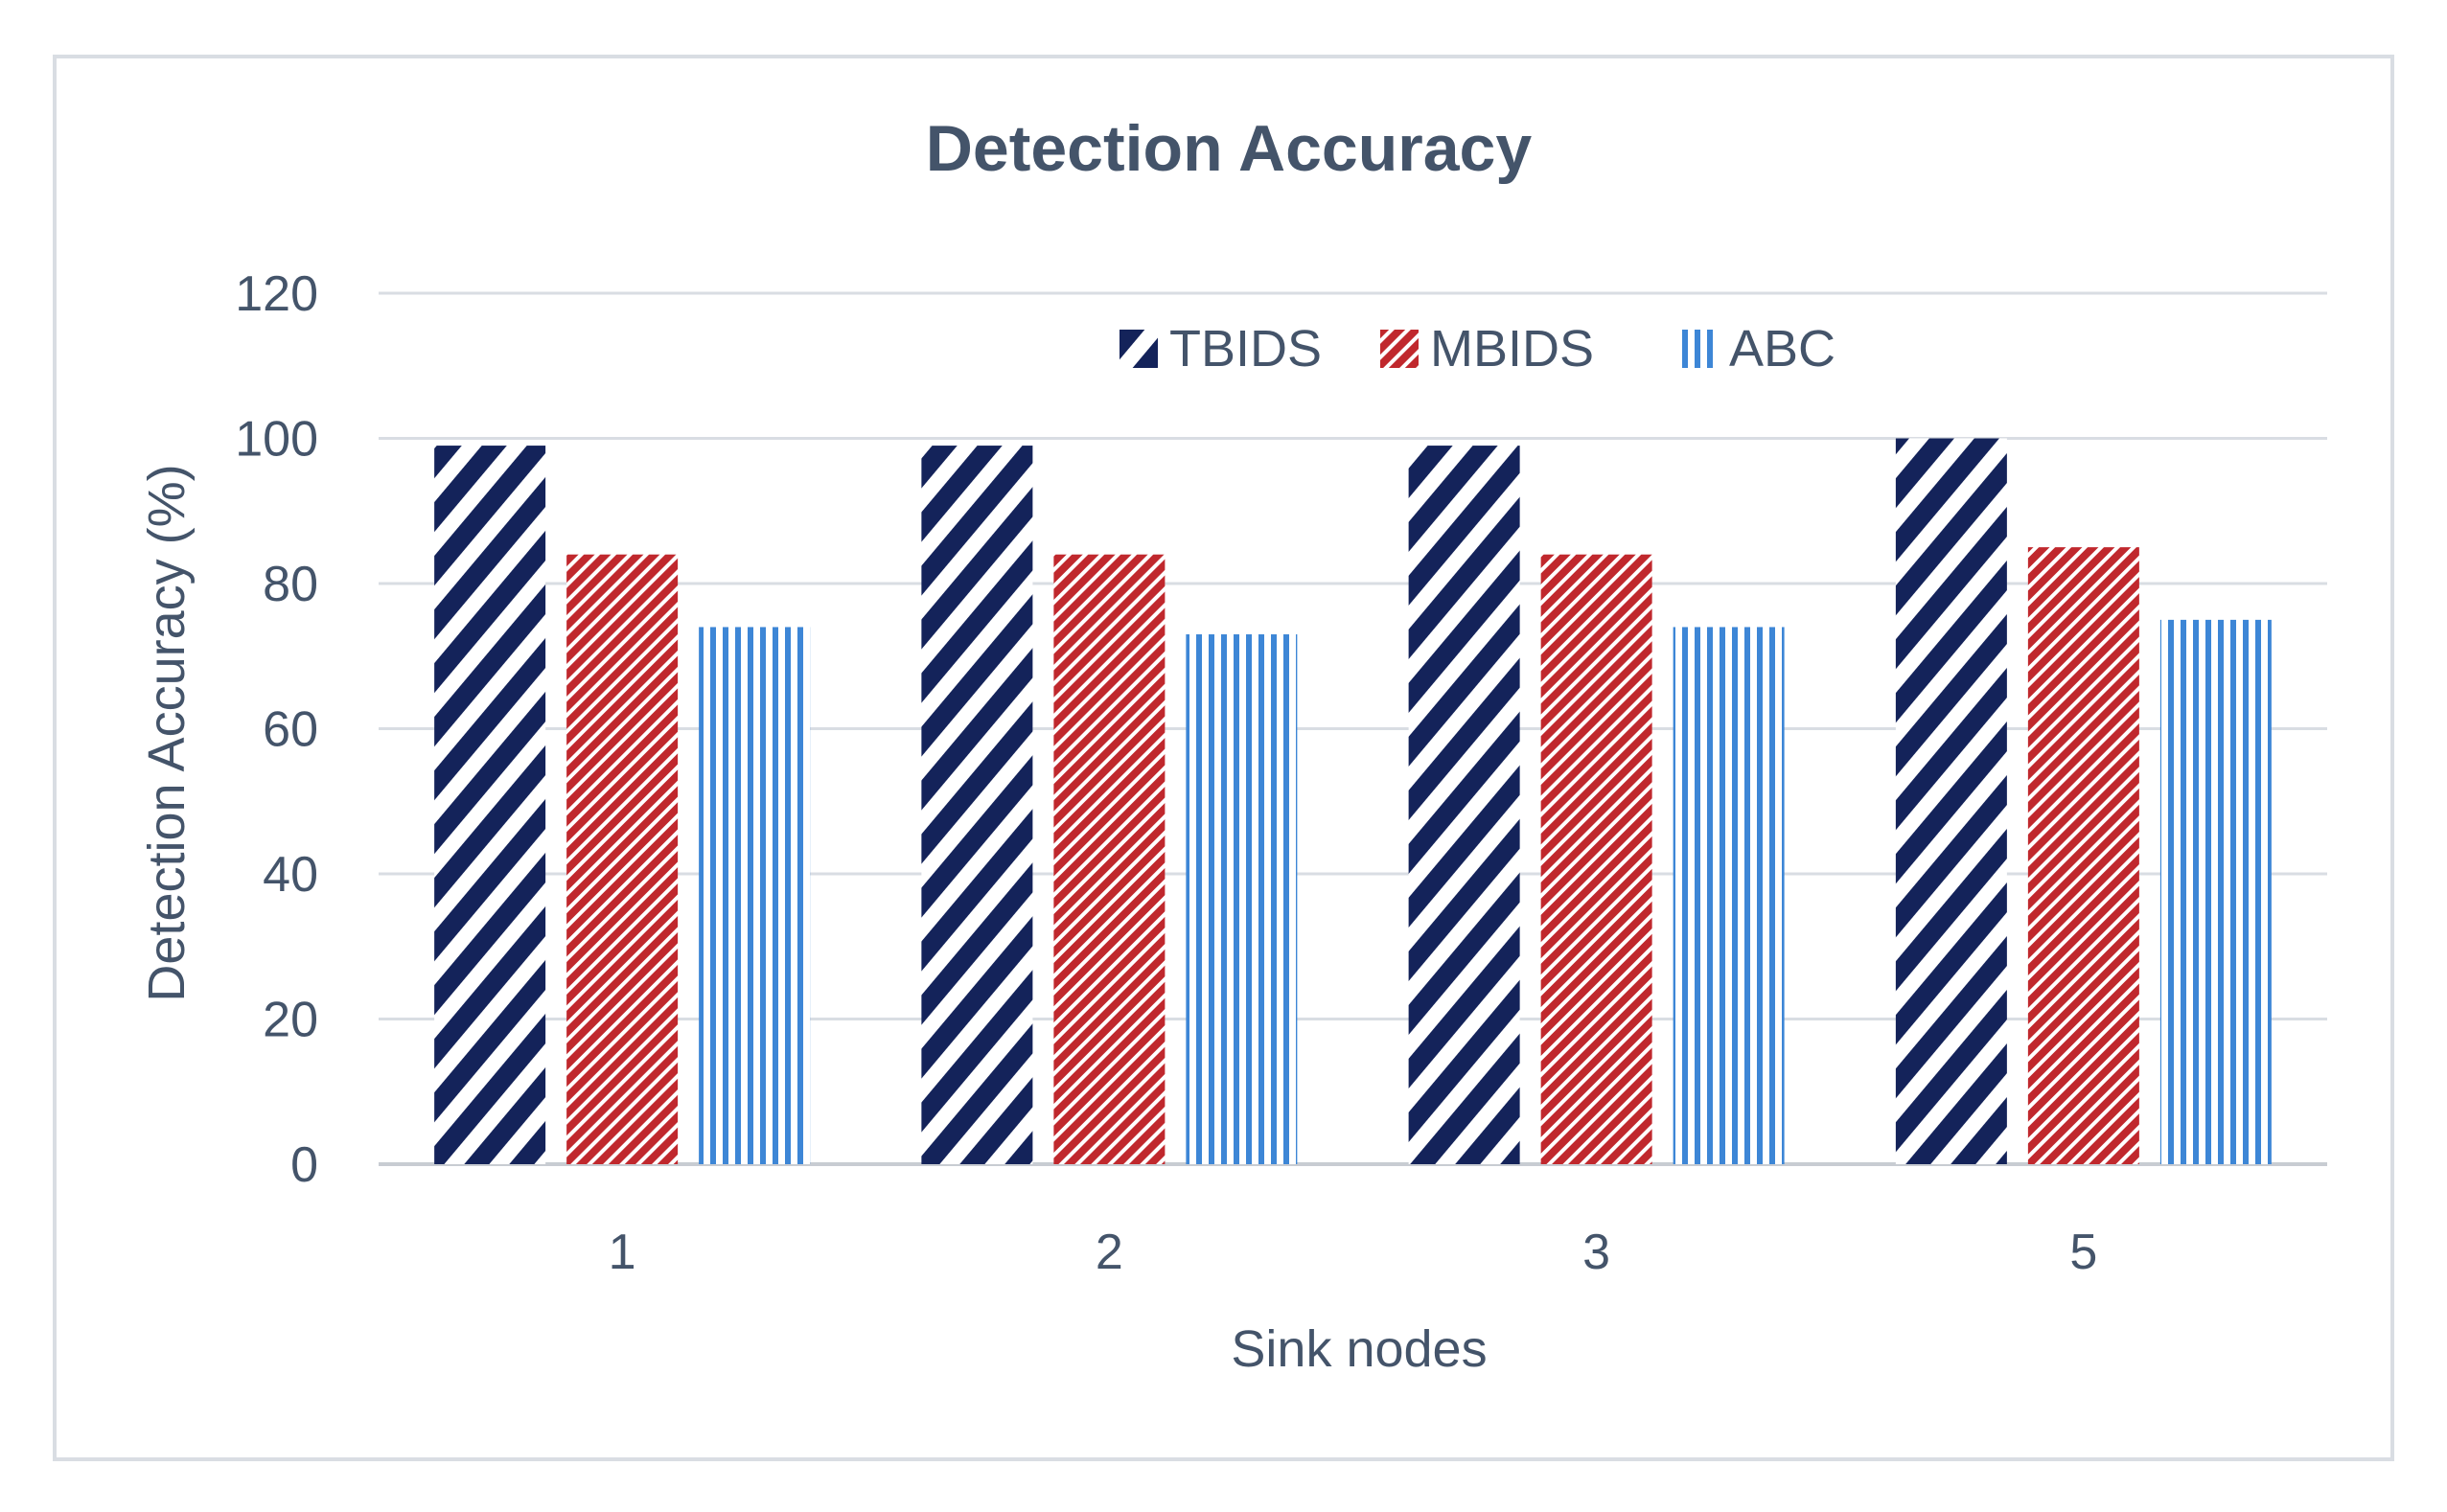 Image resolution: width=2447 pixels, height=1512 pixels. Describe the element at coordinates (290, 875) in the screenshot. I see `y-tick-label: 40` at that location.